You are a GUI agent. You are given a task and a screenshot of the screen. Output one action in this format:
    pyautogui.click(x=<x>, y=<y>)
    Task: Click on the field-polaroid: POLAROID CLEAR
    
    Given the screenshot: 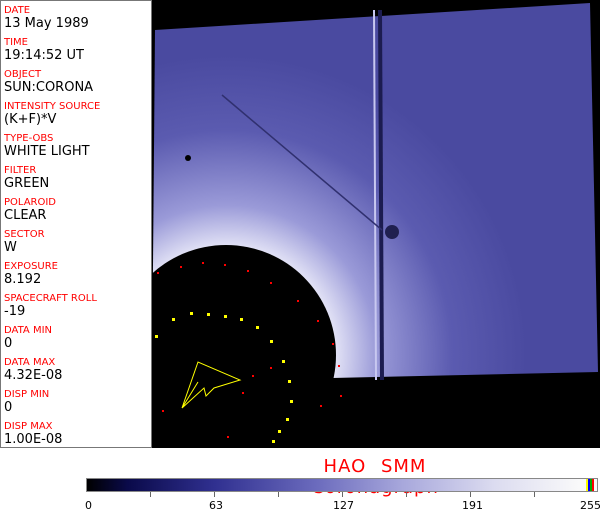 What is the action you would take?
    pyautogui.click(x=30, y=210)
    